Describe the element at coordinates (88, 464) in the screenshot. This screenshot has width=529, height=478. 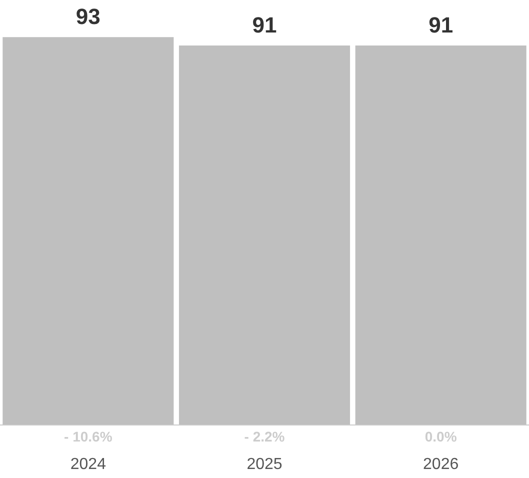
I see `x-tick-label: 2024` at that location.